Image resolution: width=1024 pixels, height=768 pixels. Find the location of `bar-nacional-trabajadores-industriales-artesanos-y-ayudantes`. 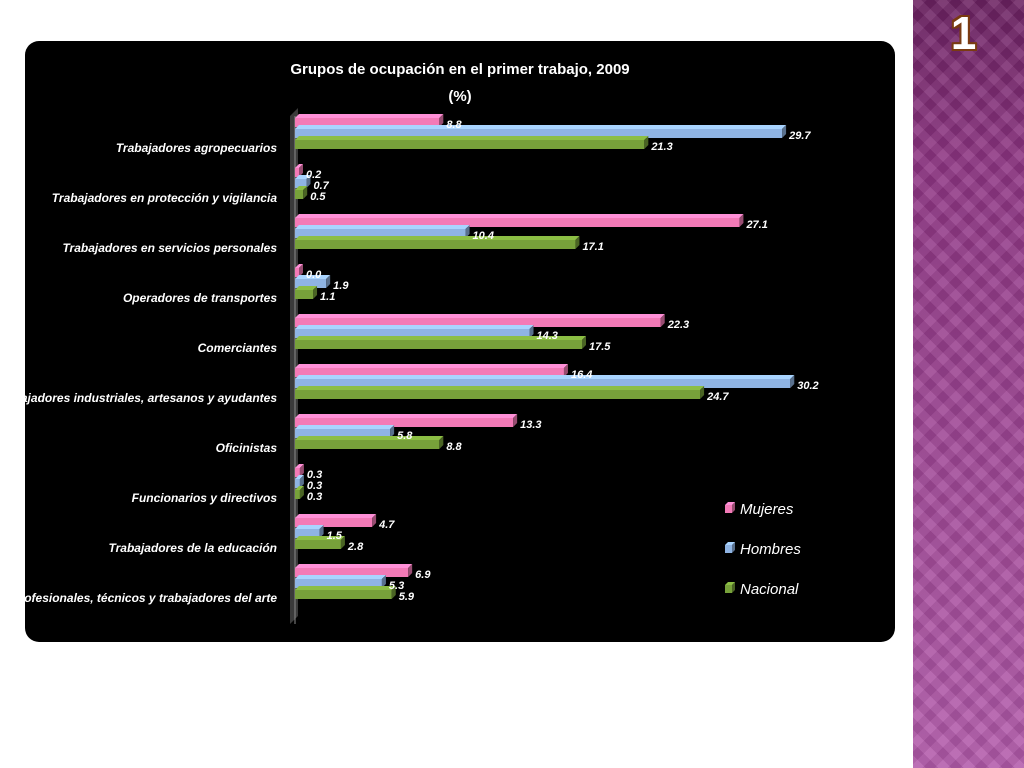

bar-nacional-trabajadores-industriales-artesanos-y-ayudantes is located at coordinates (500, 392).